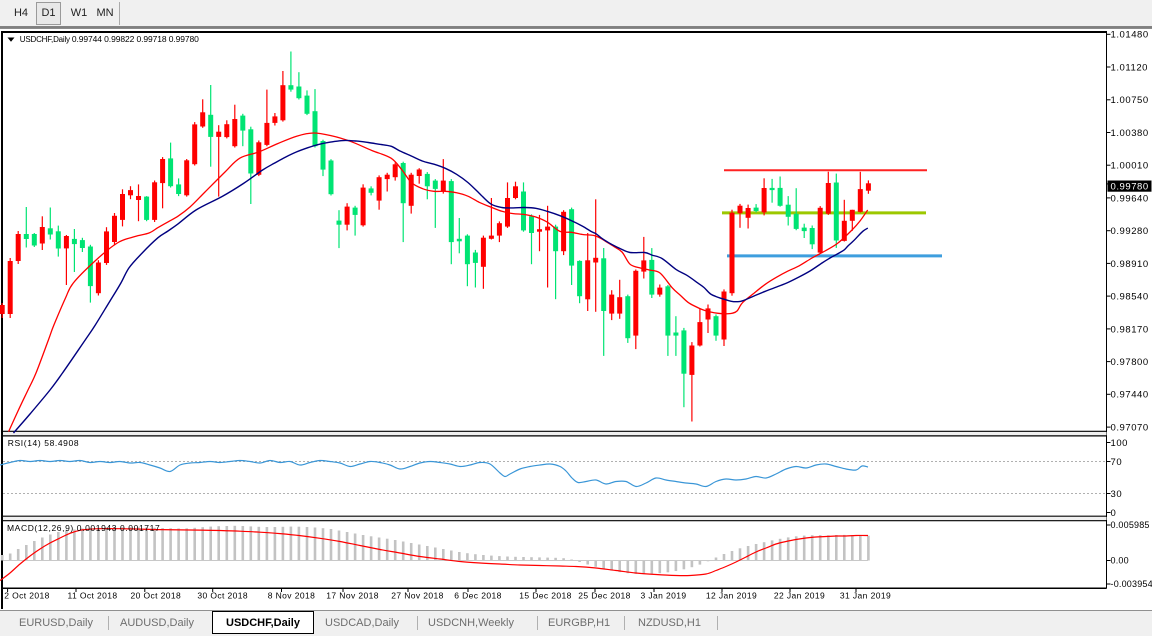  Describe the element at coordinates (1130, 186) in the screenshot. I see `svg-text: 0.99780` at that location.